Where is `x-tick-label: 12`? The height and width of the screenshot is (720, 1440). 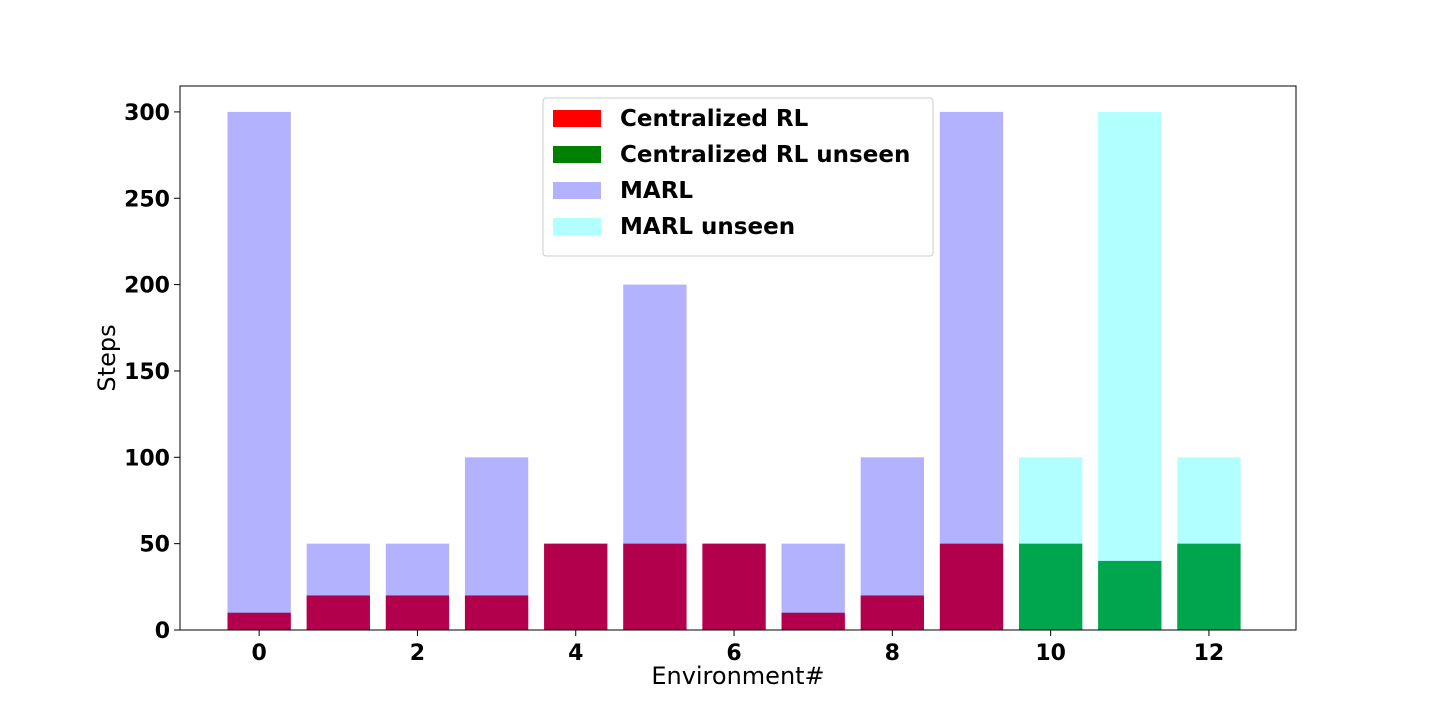 x-tick-label: 12 is located at coordinates (1209, 653).